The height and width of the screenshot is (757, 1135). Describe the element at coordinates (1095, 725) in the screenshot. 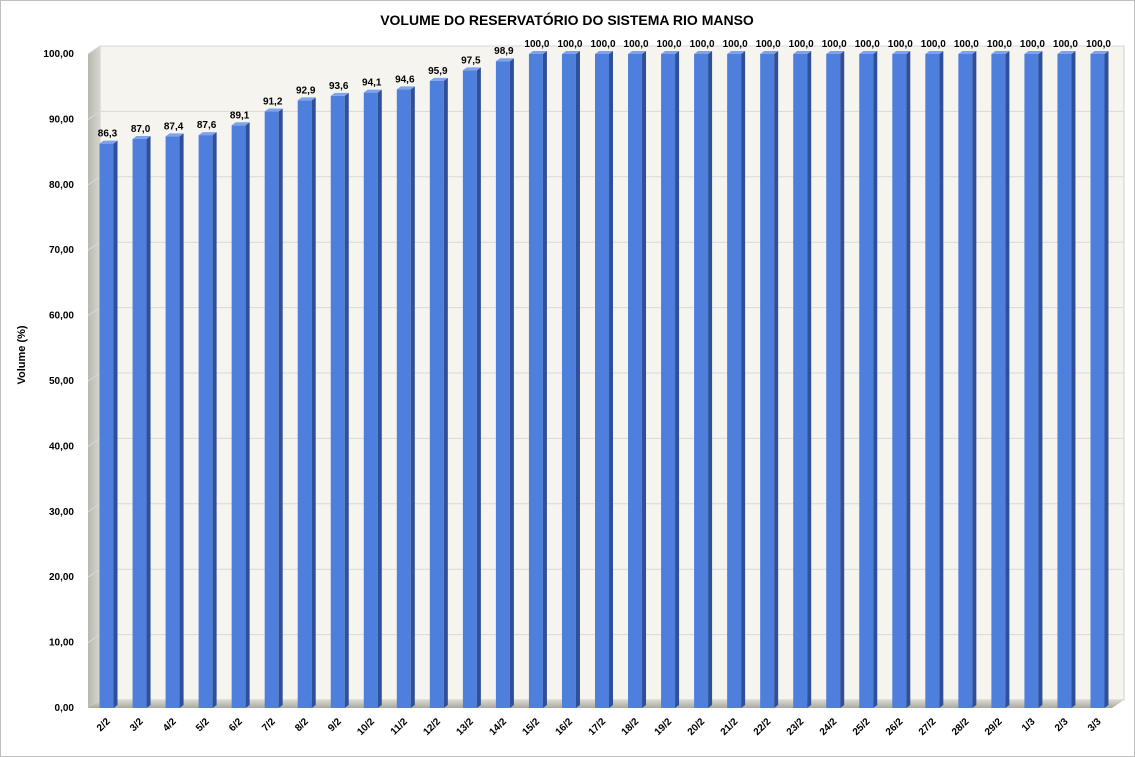

I see `x-tick-label: 3/3` at that location.